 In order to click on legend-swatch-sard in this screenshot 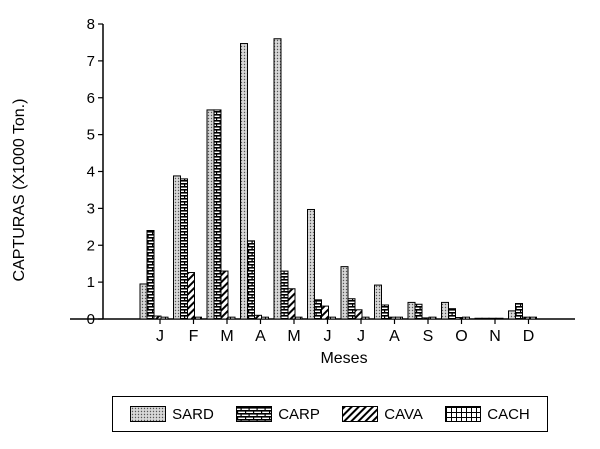, I will do `click(148, 414)`.